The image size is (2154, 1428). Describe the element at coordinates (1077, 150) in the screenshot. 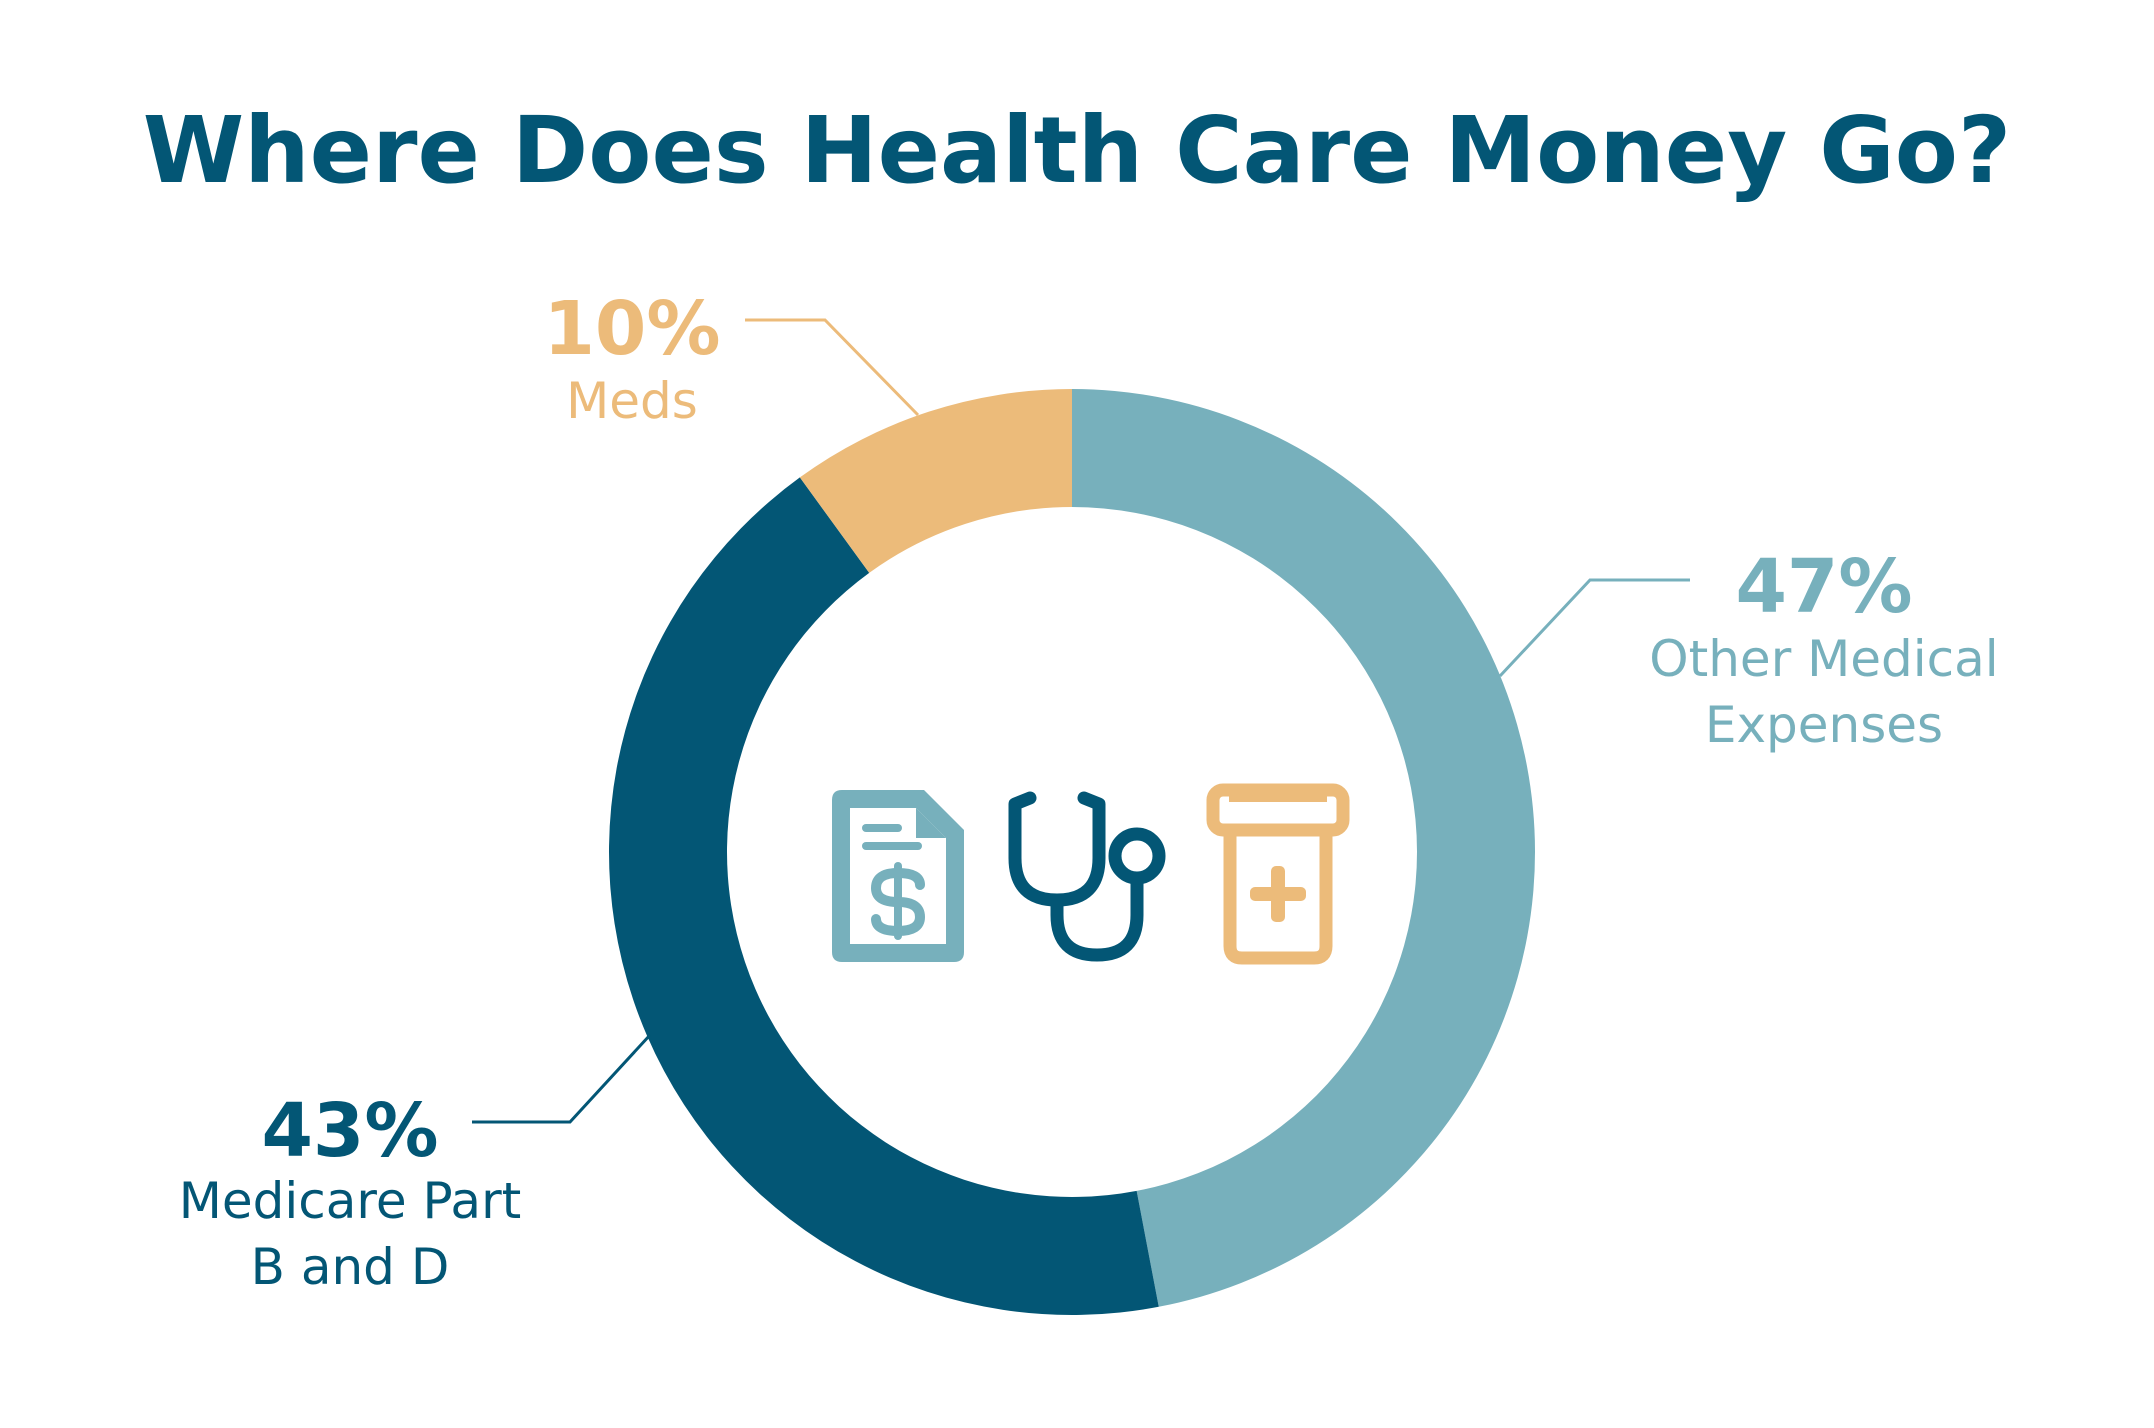

I see `chart-title: Where Does Health Care Money Go?` at that location.